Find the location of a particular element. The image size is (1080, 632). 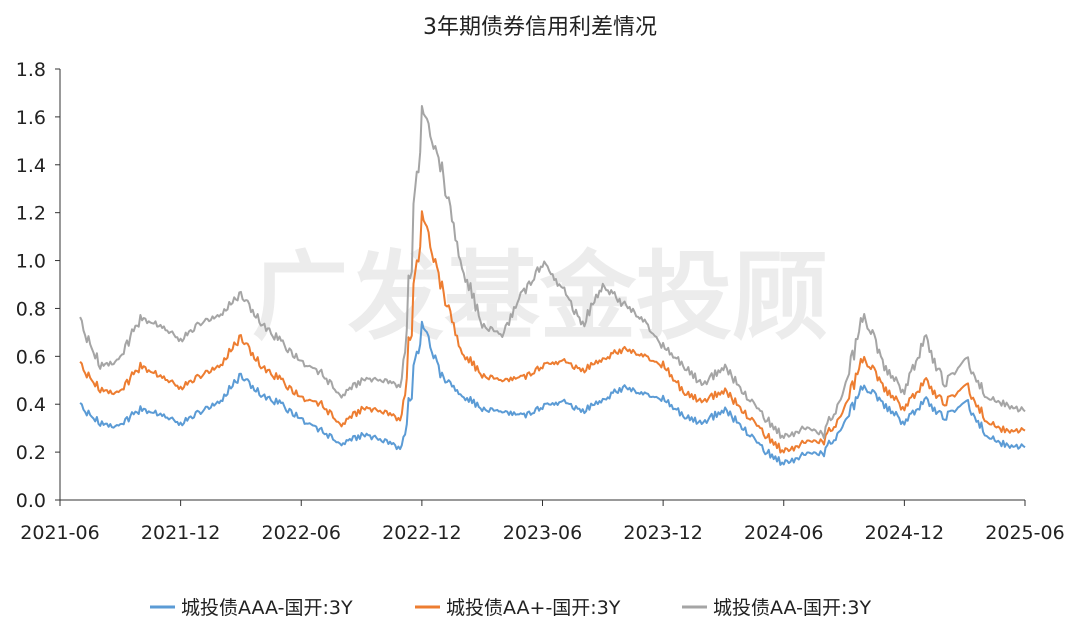

x-tick-label: 2021-12 is located at coordinates (180, 533).